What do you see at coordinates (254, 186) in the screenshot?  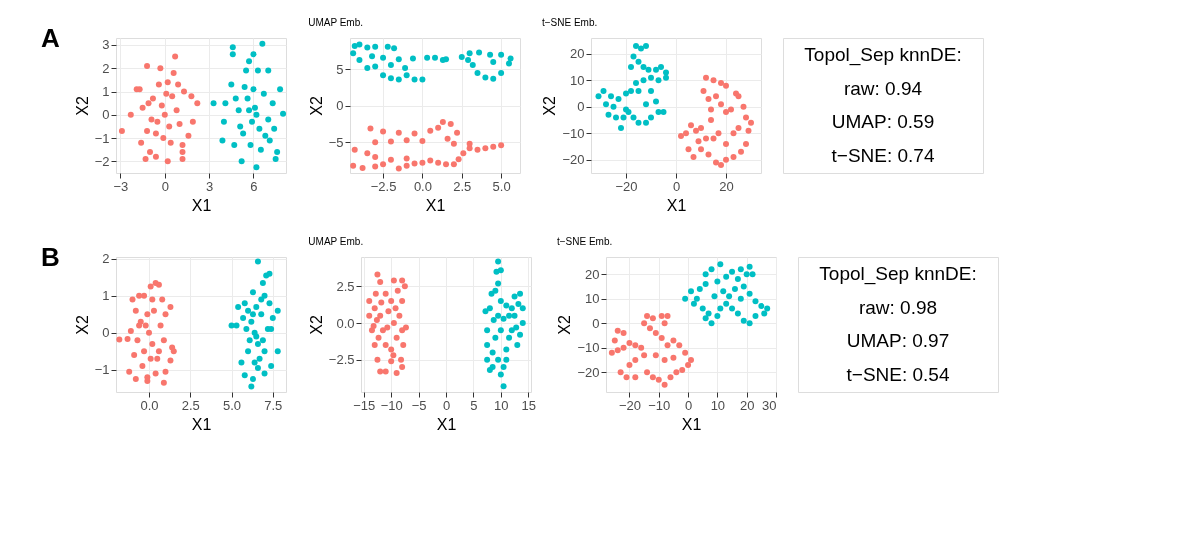 I see `x-tick-label: 6` at bounding box center [254, 186].